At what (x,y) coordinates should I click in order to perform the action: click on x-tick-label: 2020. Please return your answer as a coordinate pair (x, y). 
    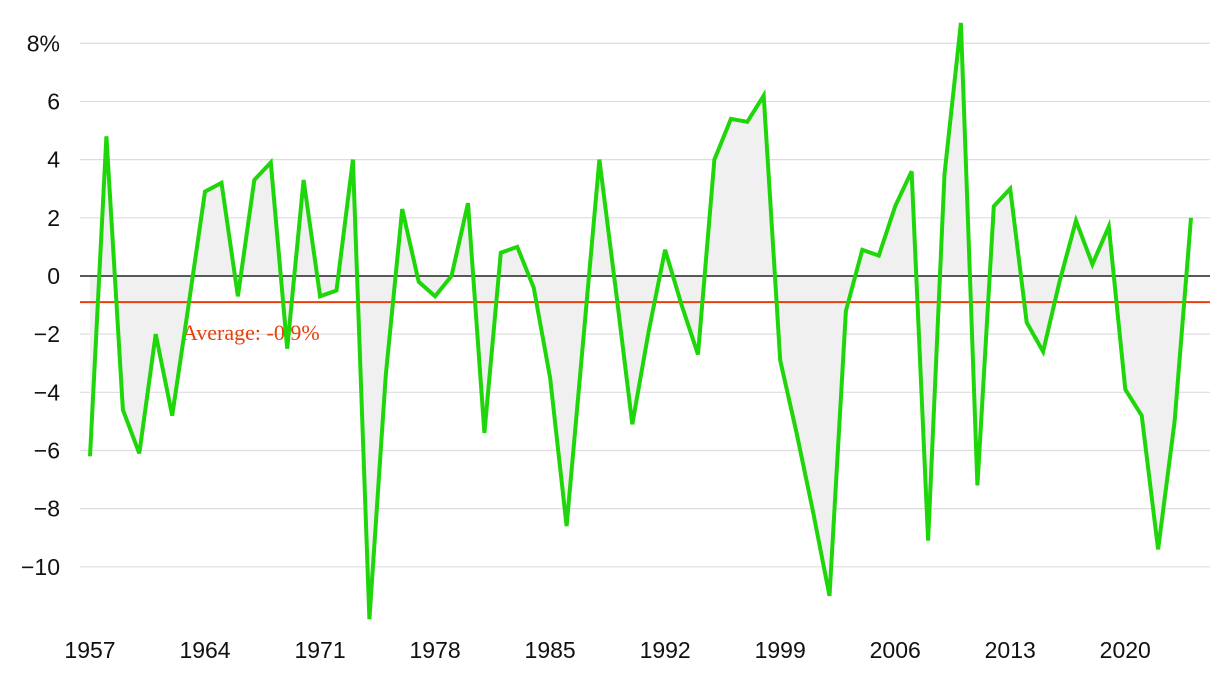
    Looking at the image, I should click on (1125, 650).